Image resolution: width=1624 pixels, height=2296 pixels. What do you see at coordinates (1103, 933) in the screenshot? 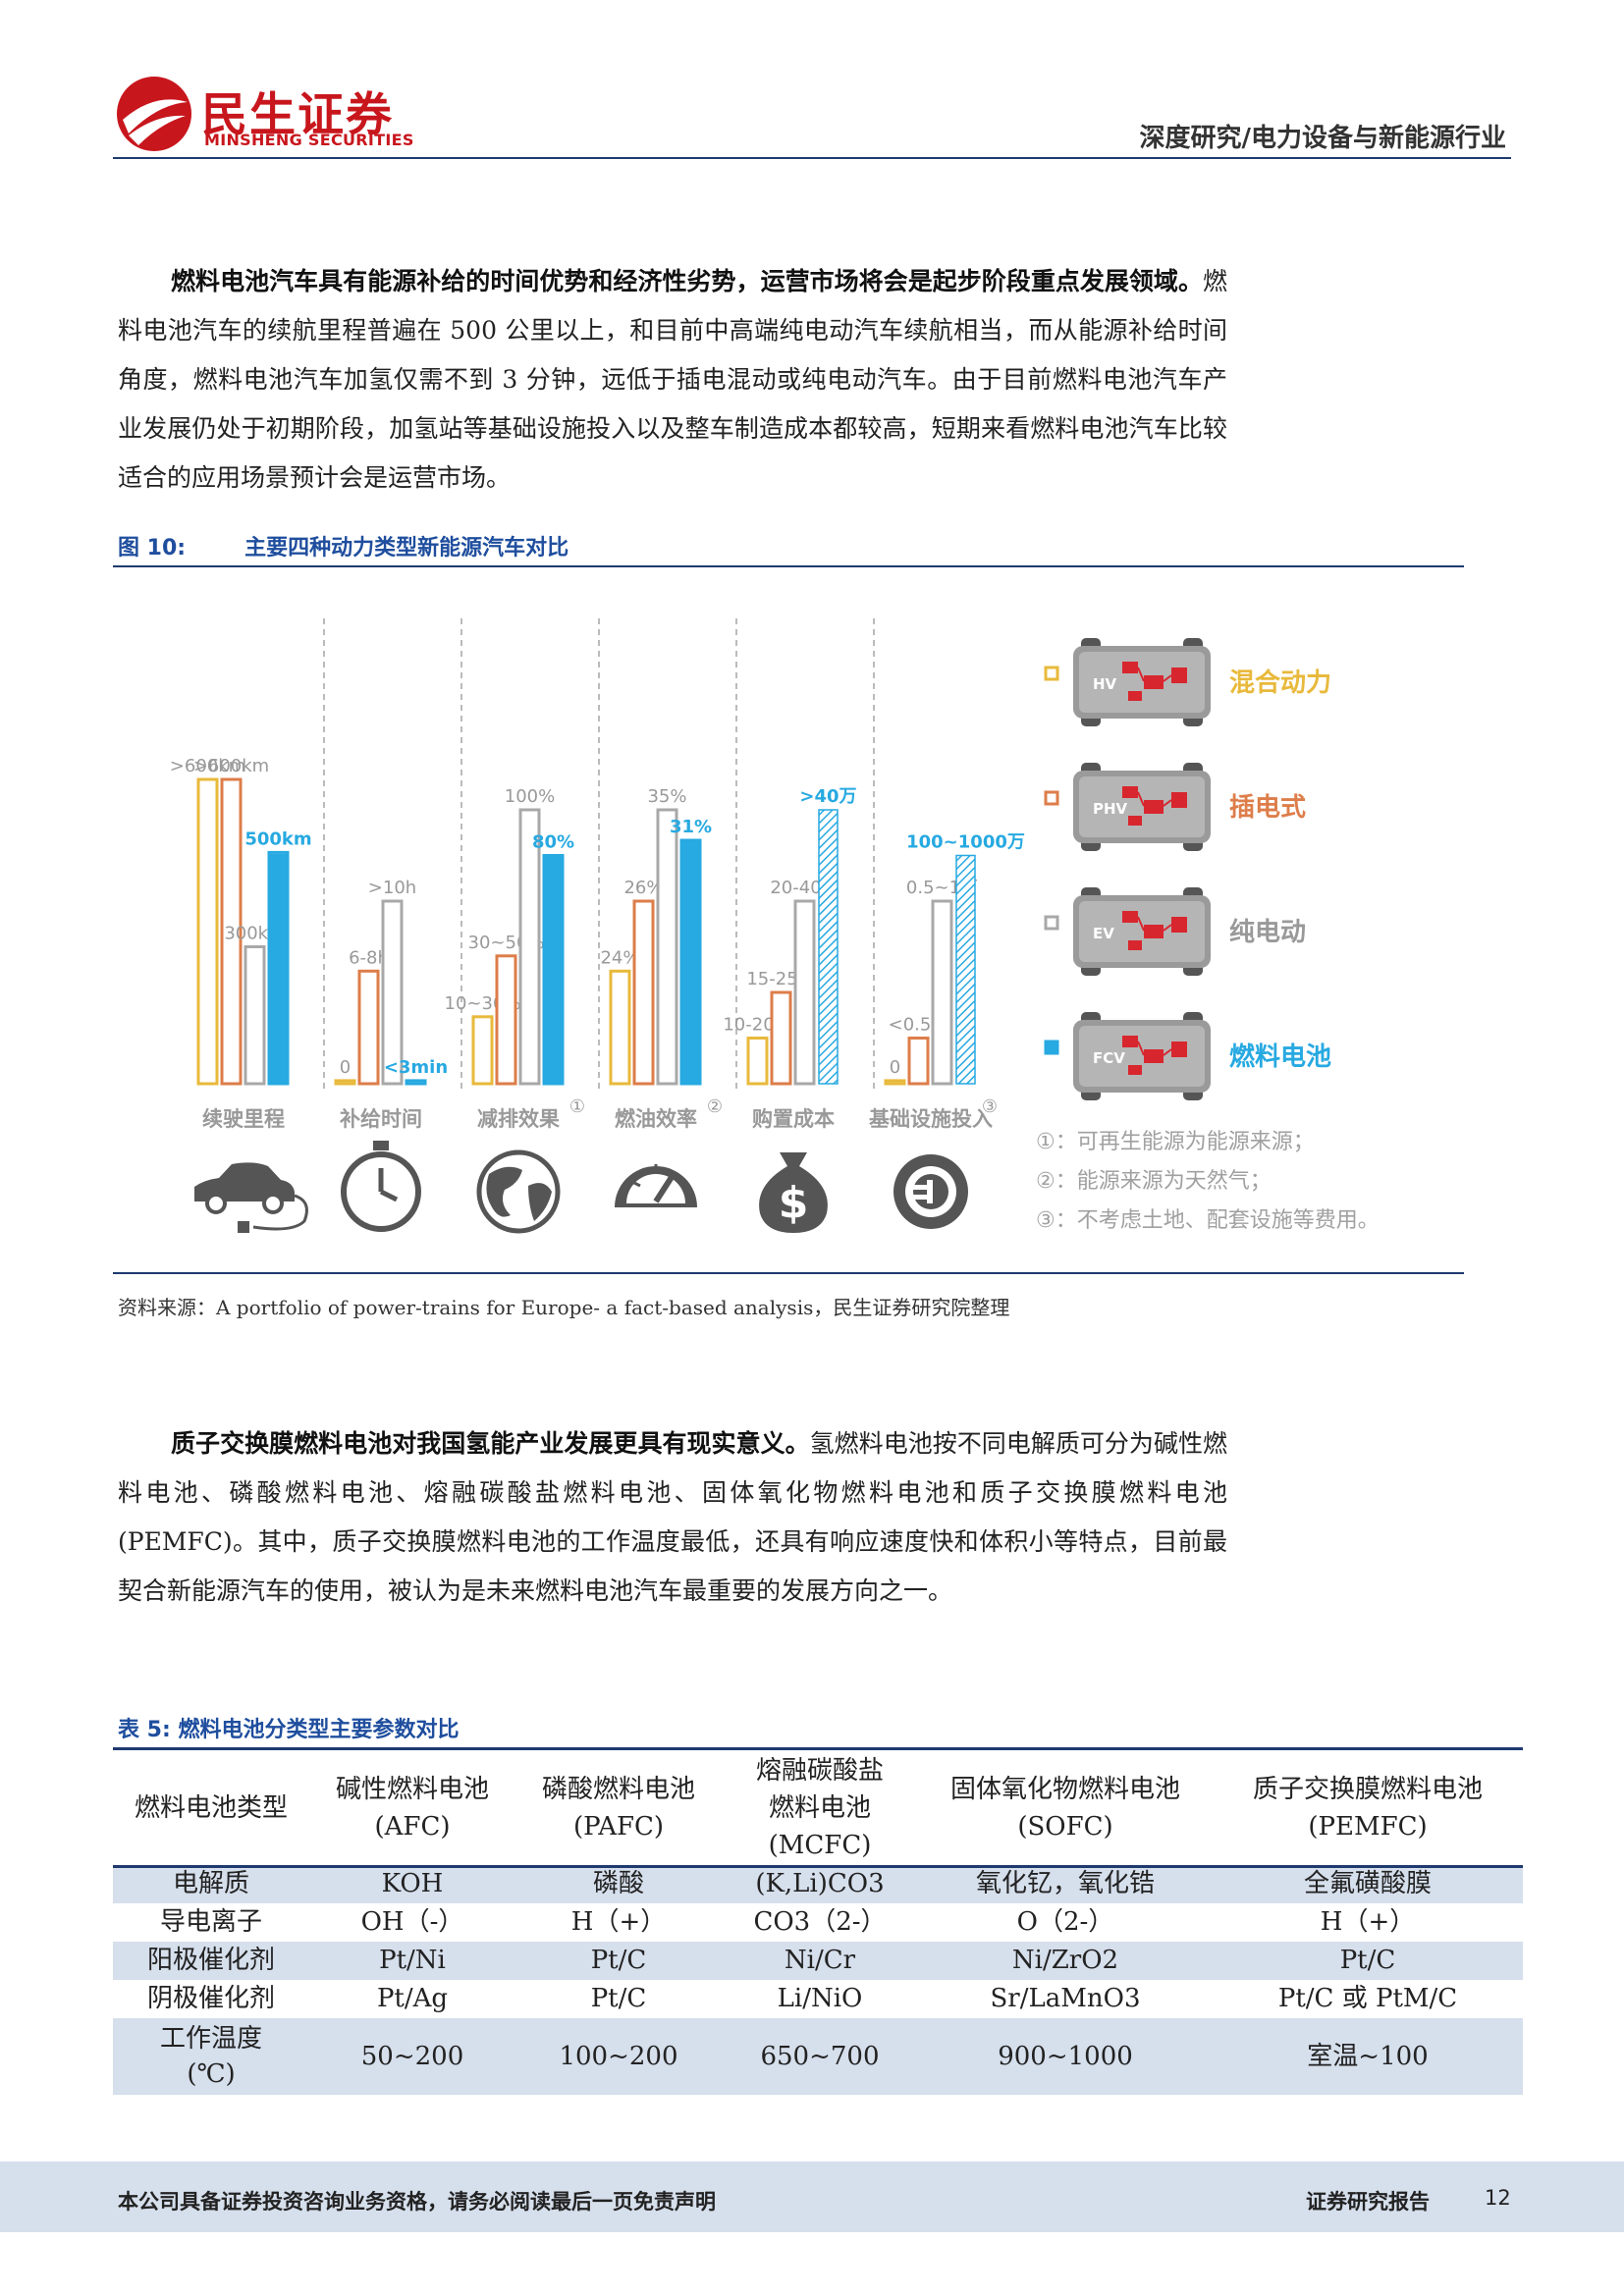
I see `legend-code: EV` at bounding box center [1103, 933].